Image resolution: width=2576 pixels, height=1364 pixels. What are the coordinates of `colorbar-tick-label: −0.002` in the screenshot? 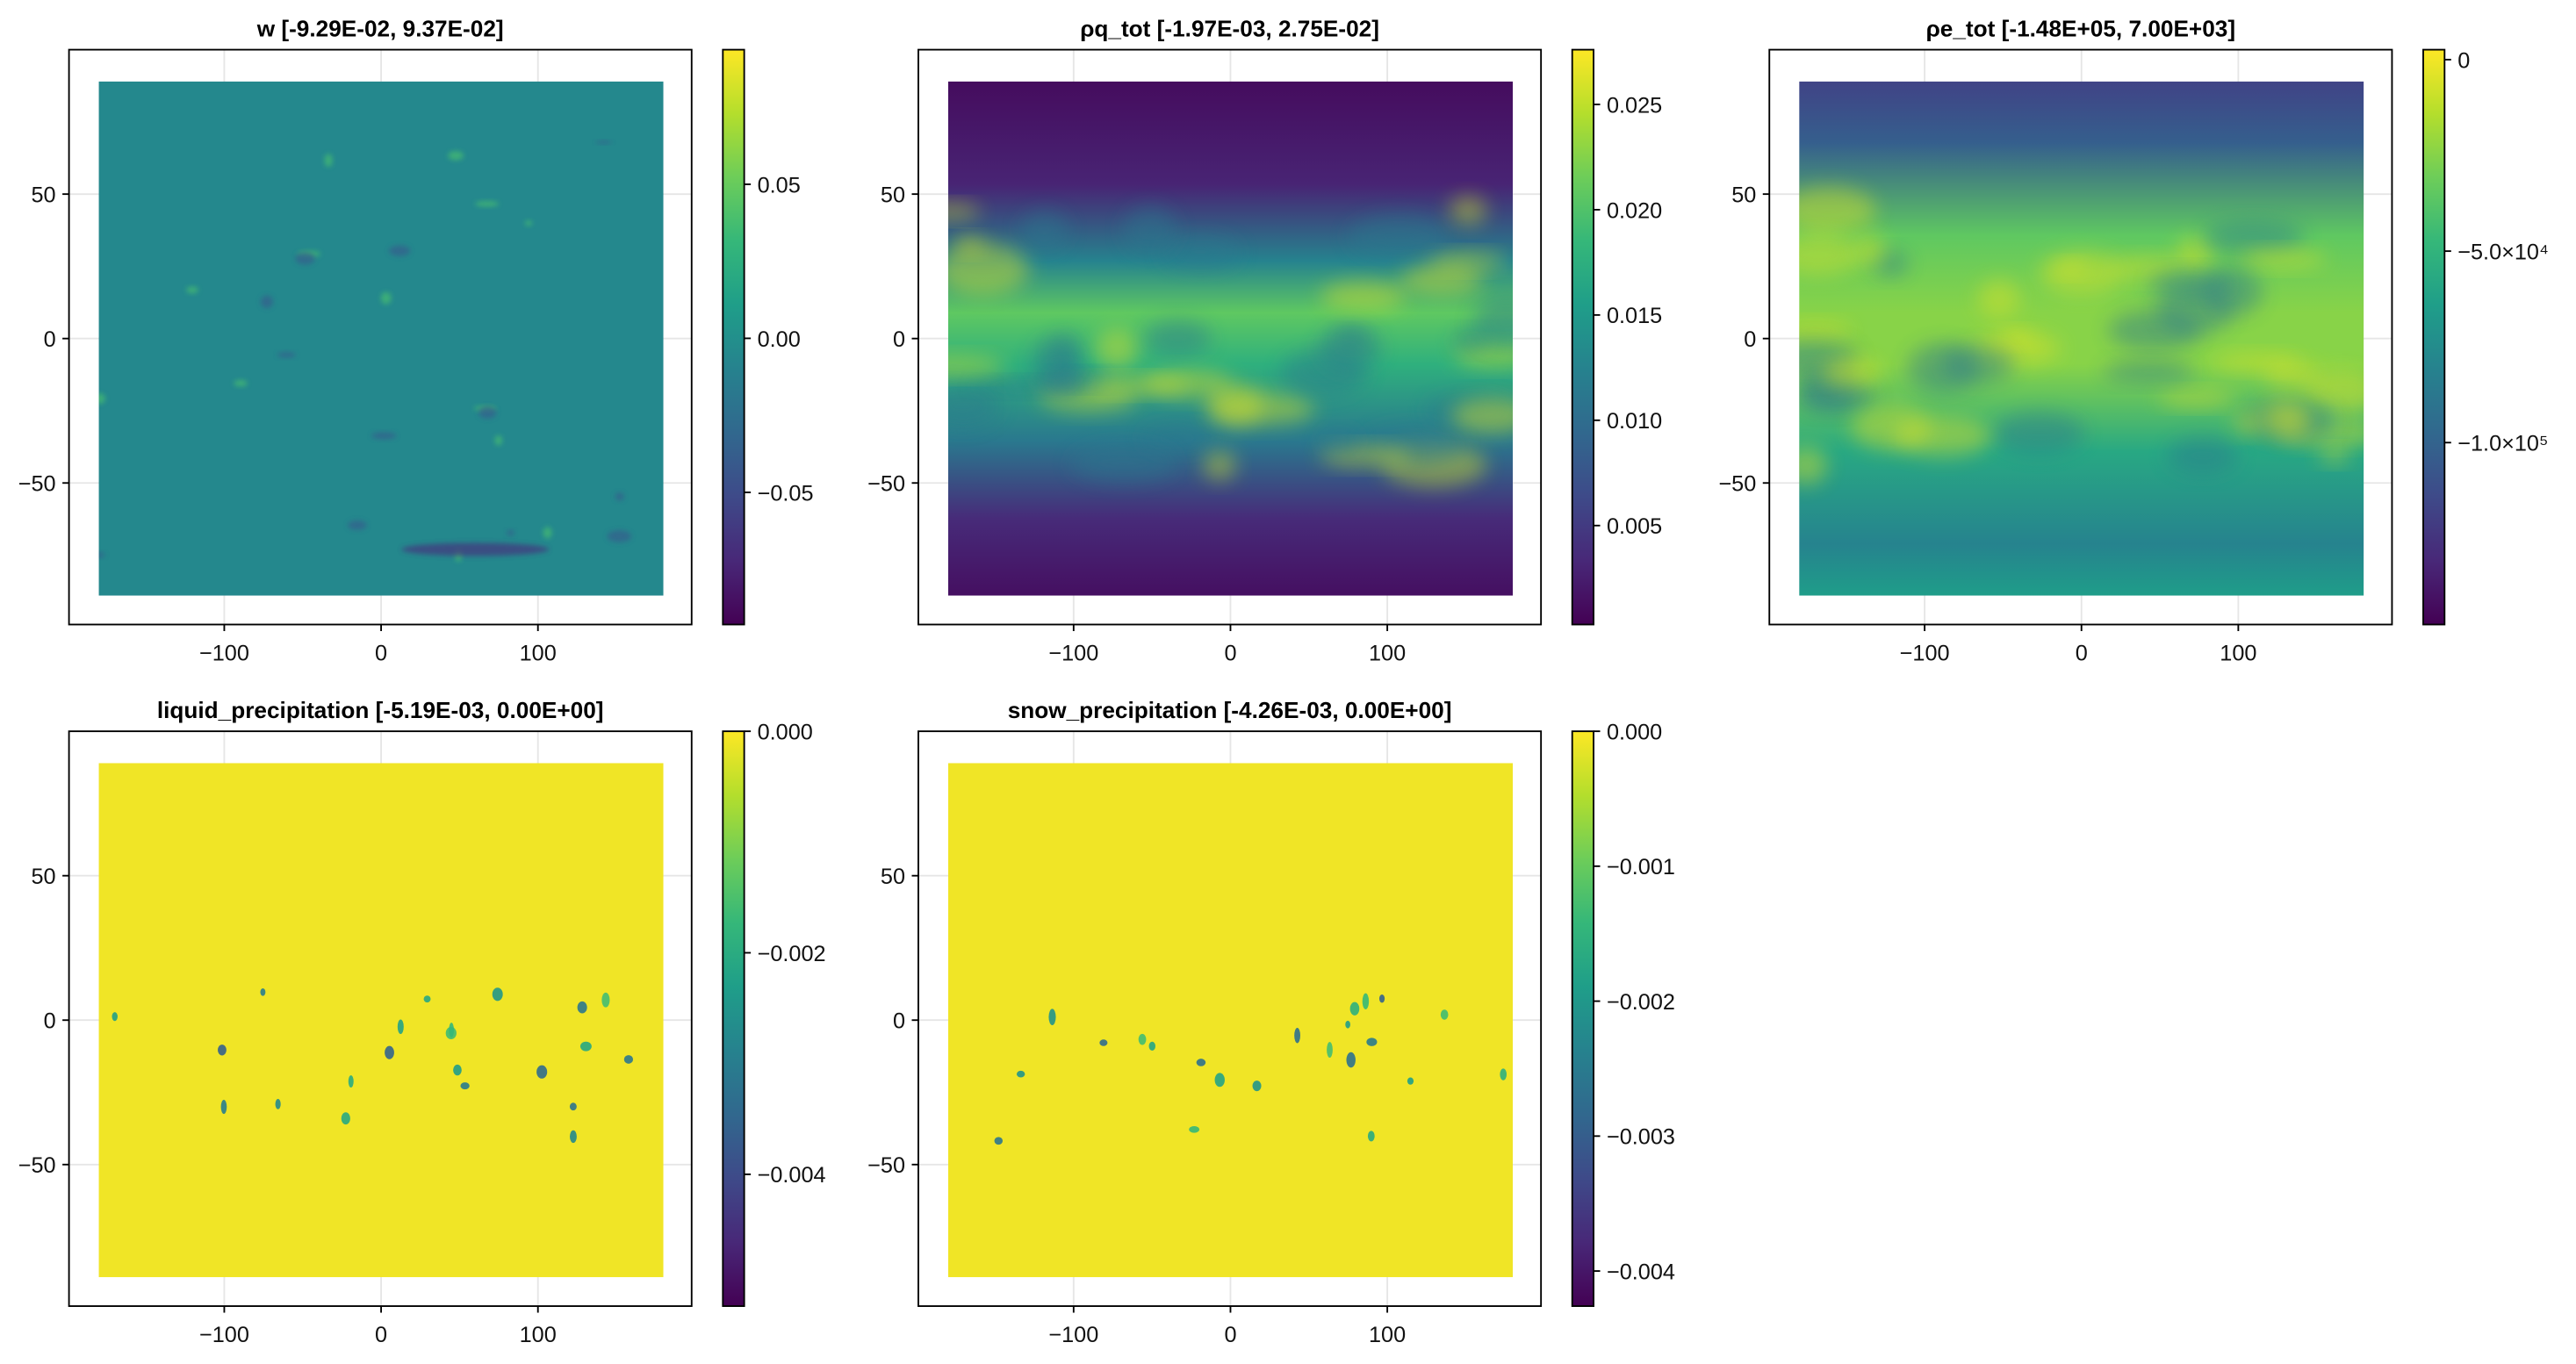 It's located at (792, 954).